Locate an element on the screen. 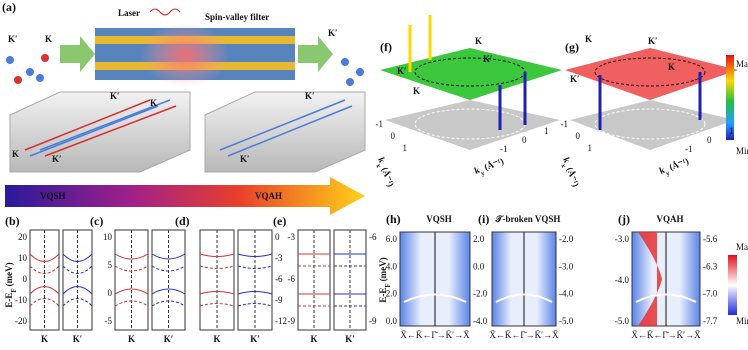 This screenshot has height=350, width=748. tick-label: 5 is located at coordinates (110, 265).